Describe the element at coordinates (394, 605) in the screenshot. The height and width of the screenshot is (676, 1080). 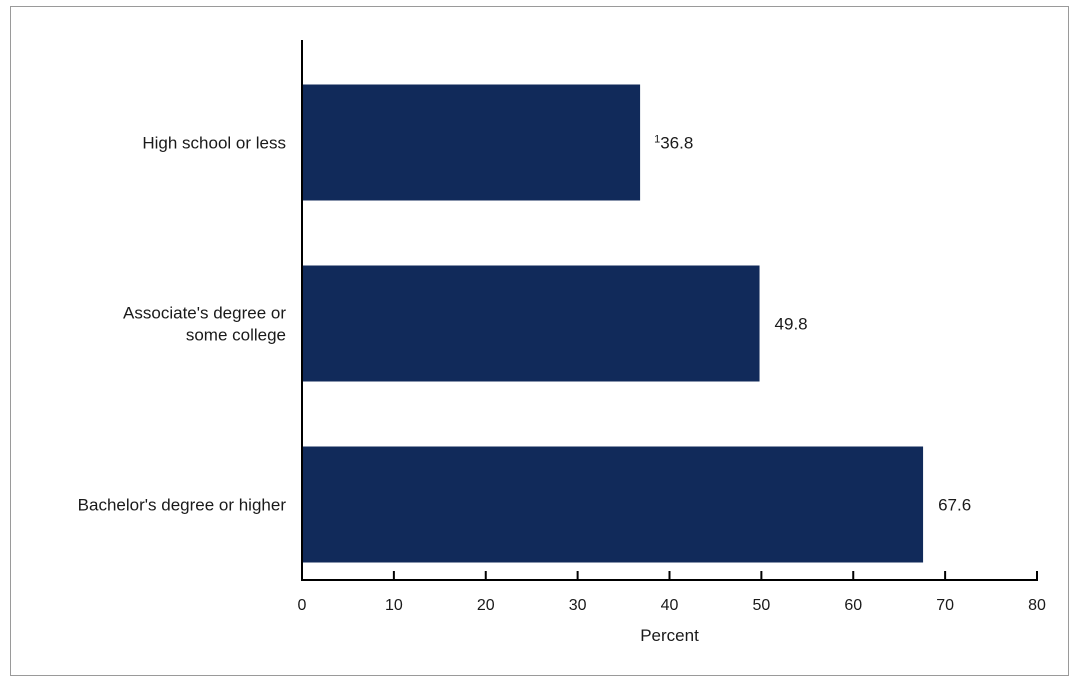
I see `x-tick-label-1: 10` at that location.